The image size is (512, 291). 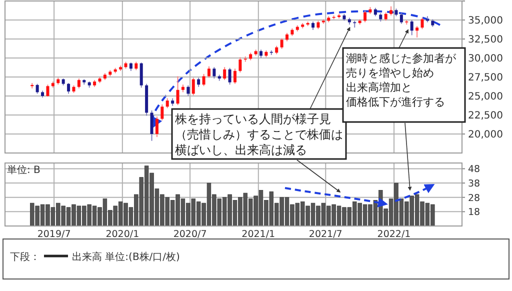 I want to click on annotation: 売りを増やし始め, so click(x=390, y=73).